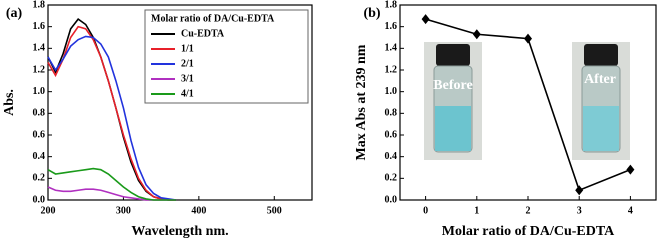 The image size is (661, 243). Describe the element at coordinates (371, 13) in the screenshot. I see `panel-label: (b)` at that location.